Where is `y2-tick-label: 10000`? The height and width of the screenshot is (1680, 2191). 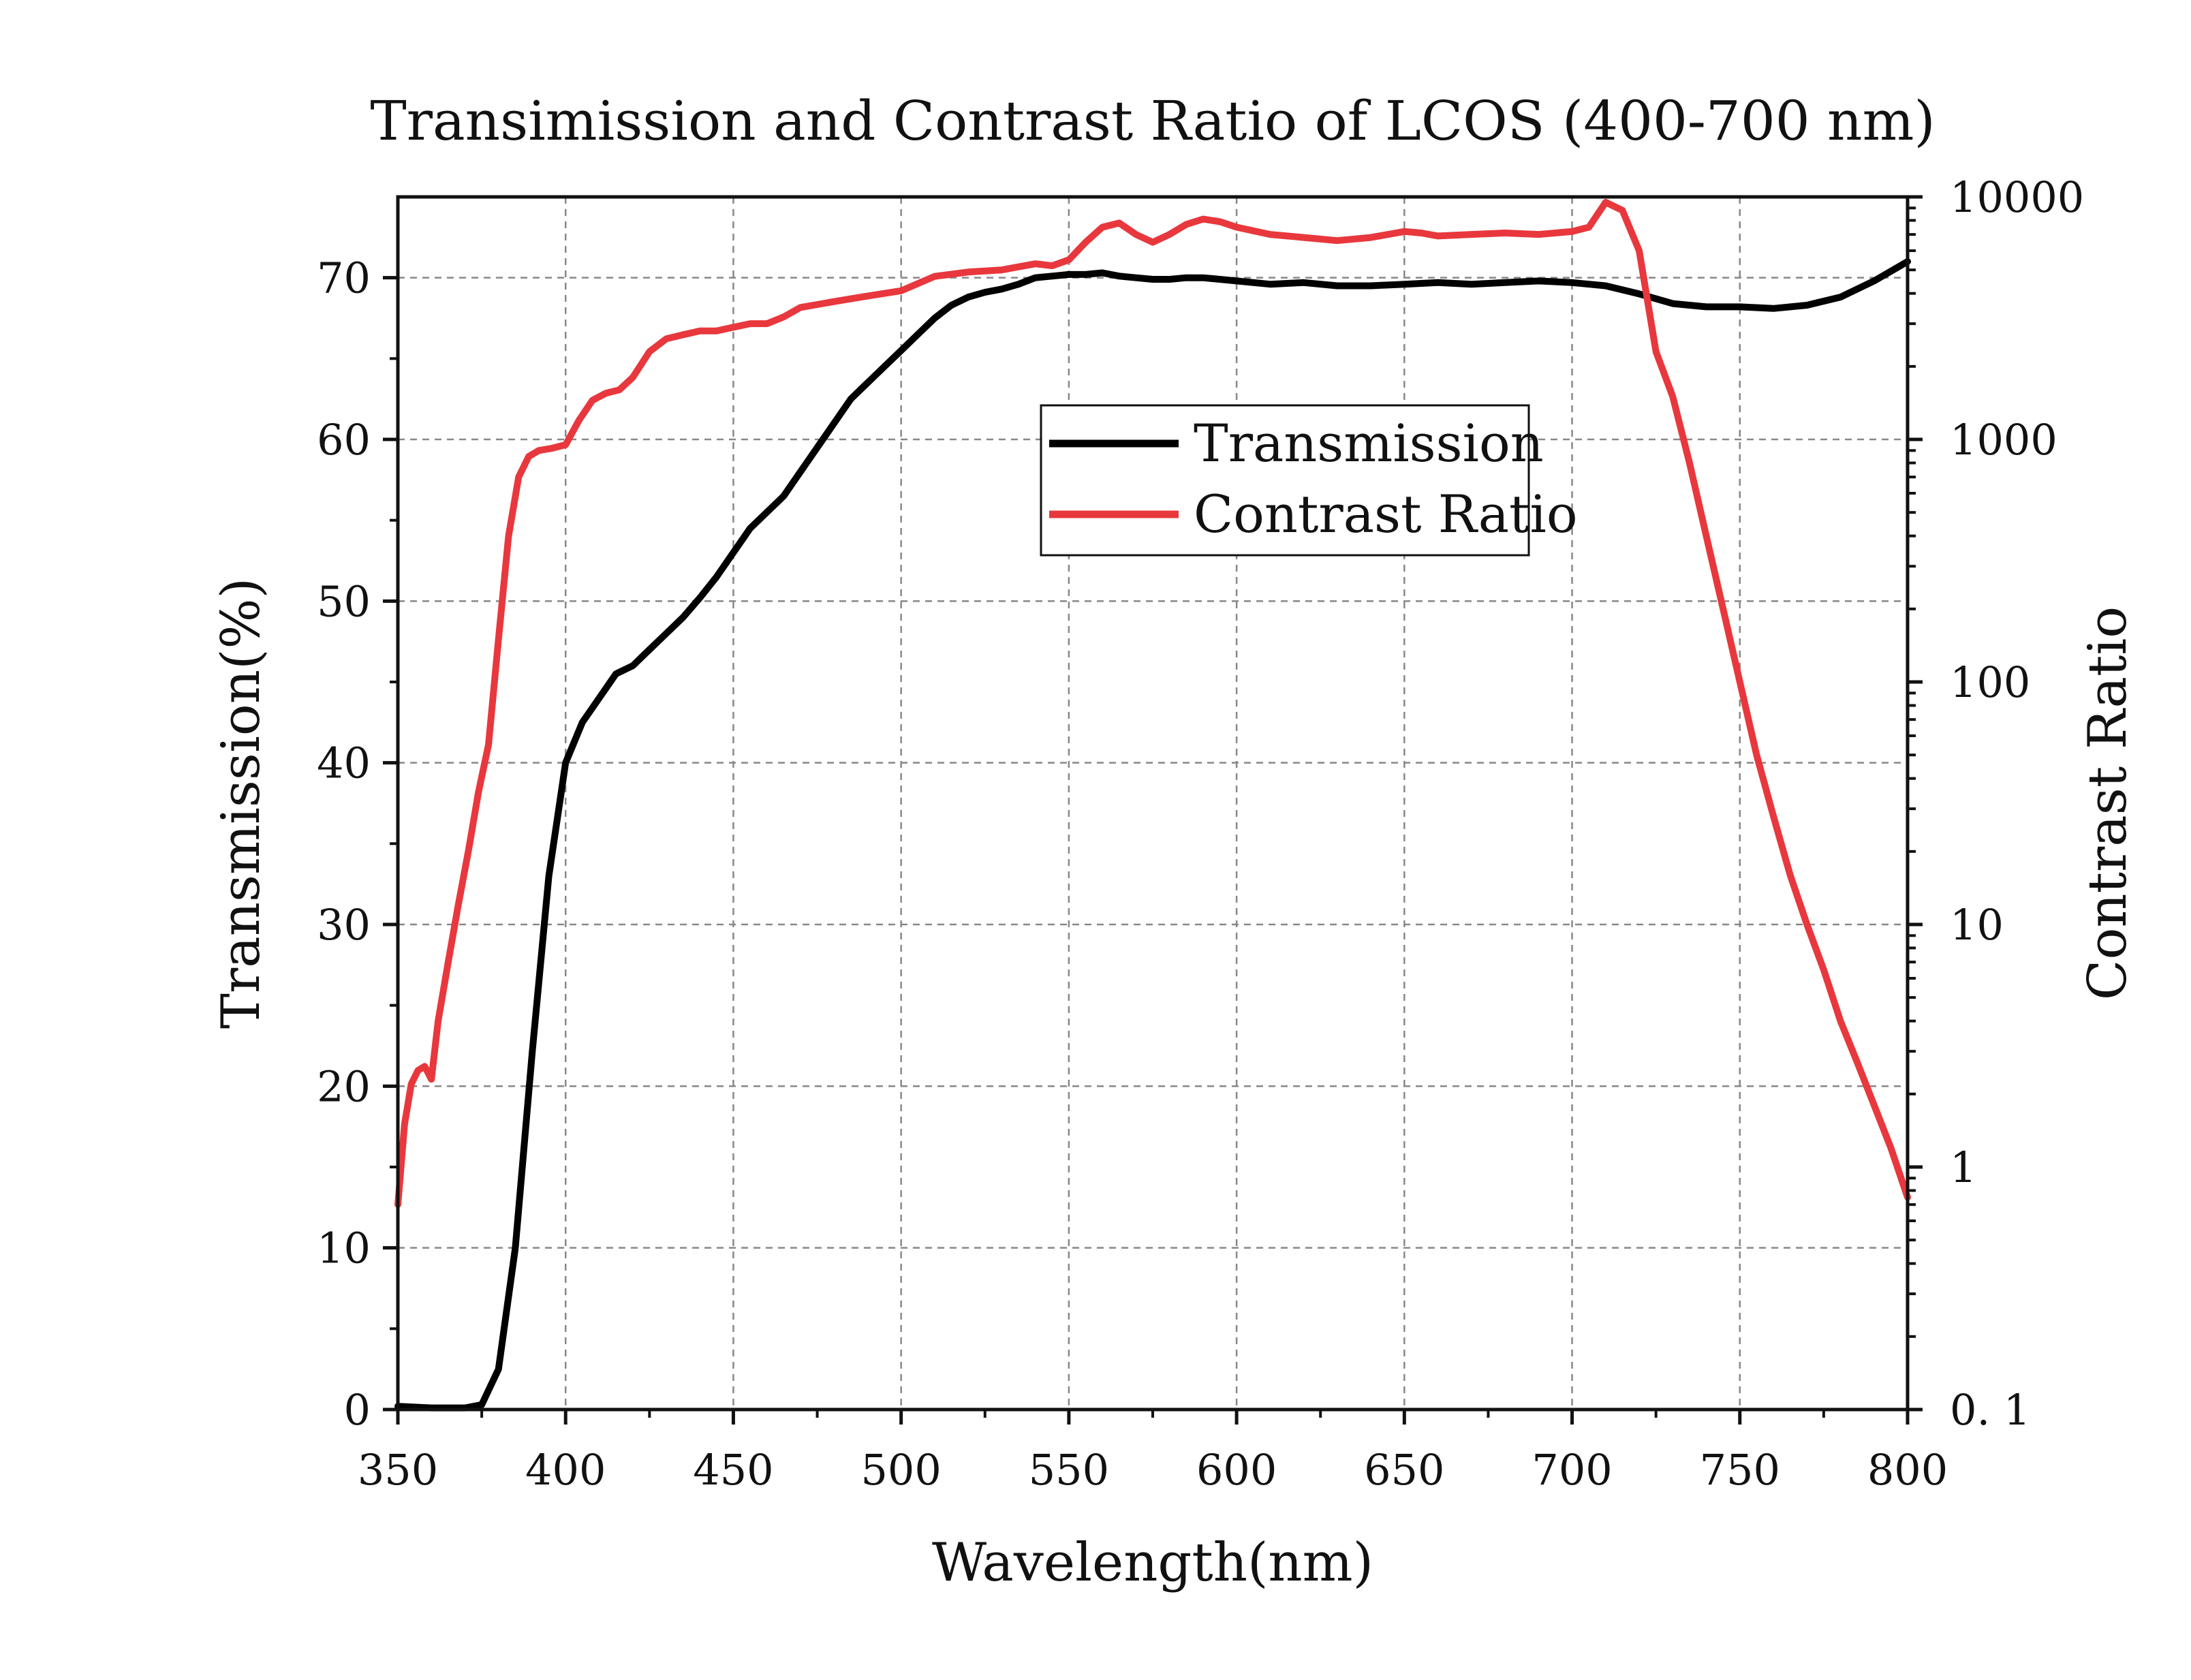
y2-tick-label: 10000 is located at coordinates (2017, 197).